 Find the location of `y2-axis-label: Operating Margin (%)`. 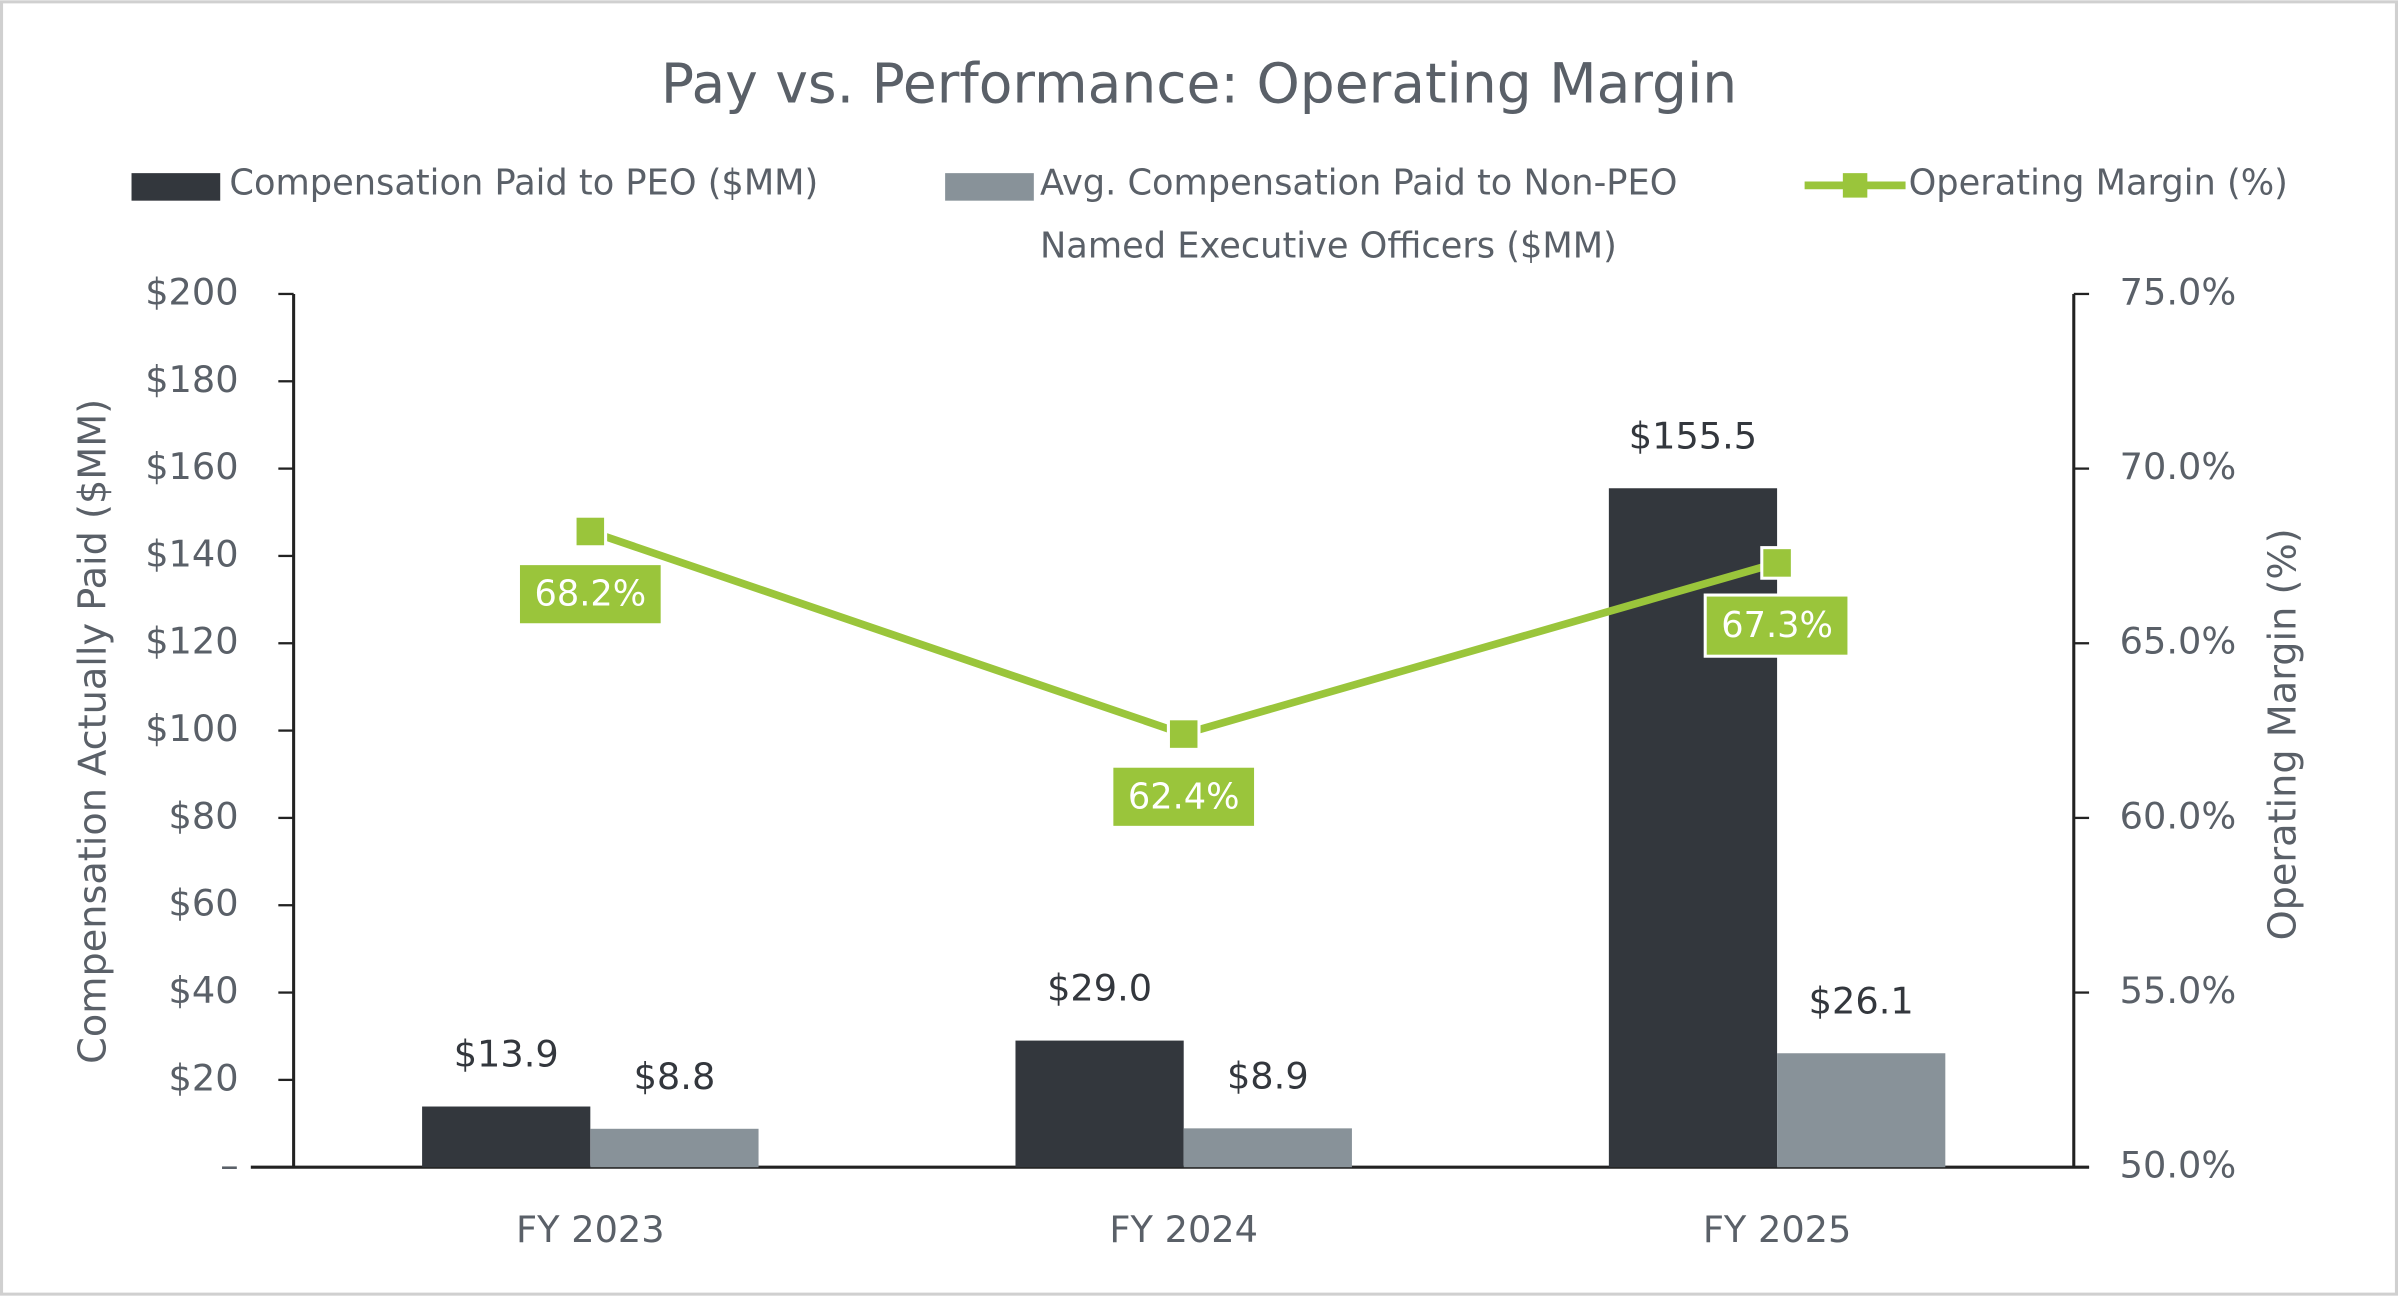

y2-axis-label: Operating Margin (%) is located at coordinates (2283, 734).